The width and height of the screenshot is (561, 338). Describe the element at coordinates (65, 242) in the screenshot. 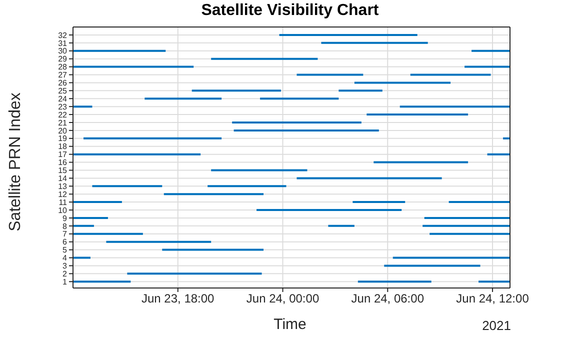

I see `y-tick-label: 6` at that location.